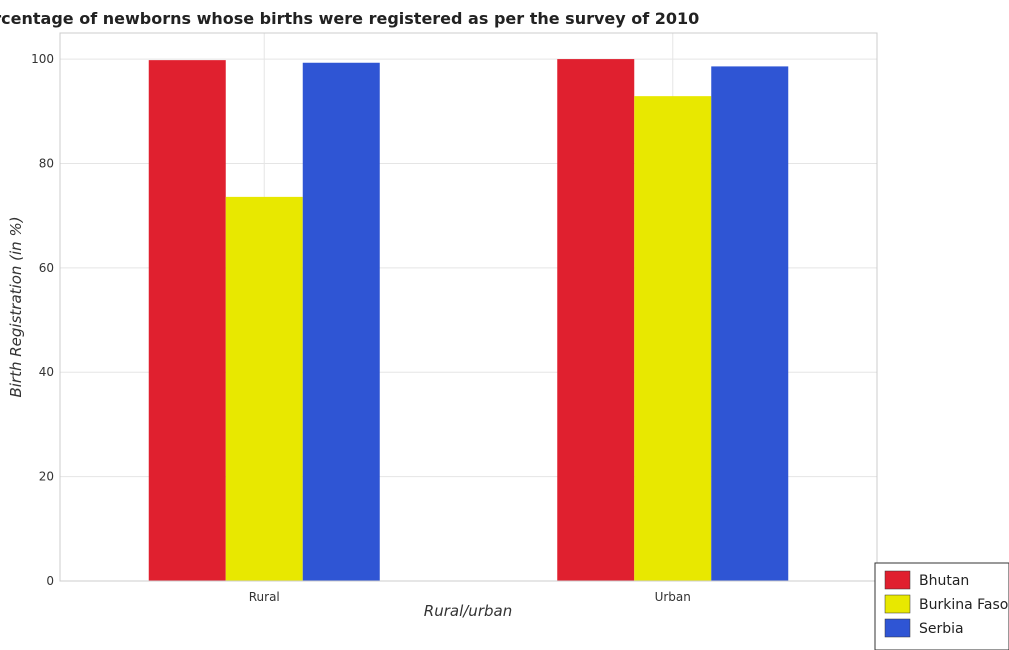 The width and height of the screenshot is (1009, 650). I want to click on y-tick-label: 40, so click(46, 372).